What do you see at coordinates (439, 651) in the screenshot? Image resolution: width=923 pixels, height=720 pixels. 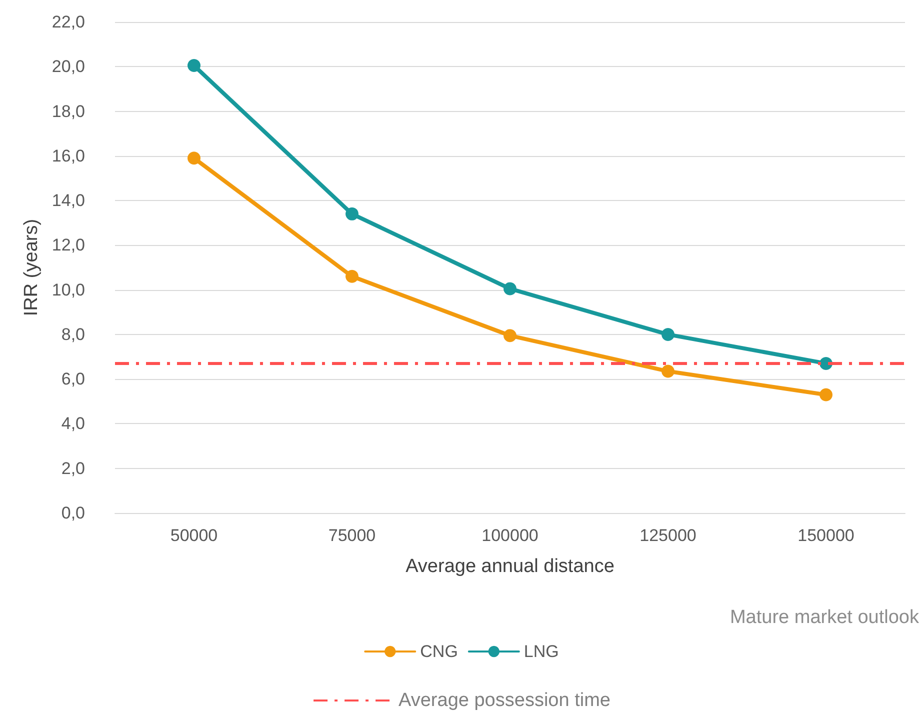 I see `legend-label: CNG` at bounding box center [439, 651].